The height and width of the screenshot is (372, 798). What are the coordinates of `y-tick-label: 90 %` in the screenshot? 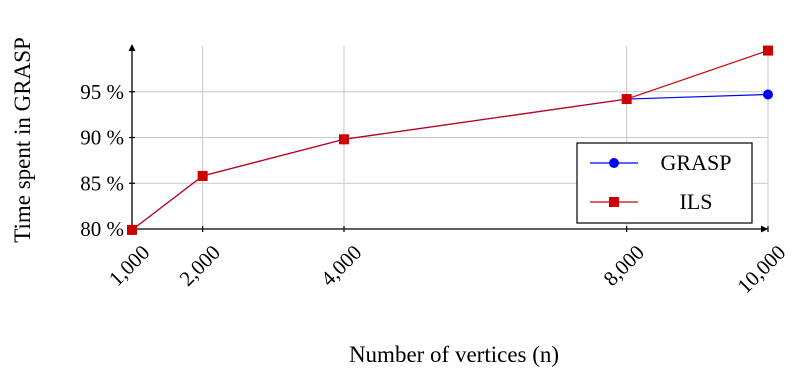 It's located at (102, 138).